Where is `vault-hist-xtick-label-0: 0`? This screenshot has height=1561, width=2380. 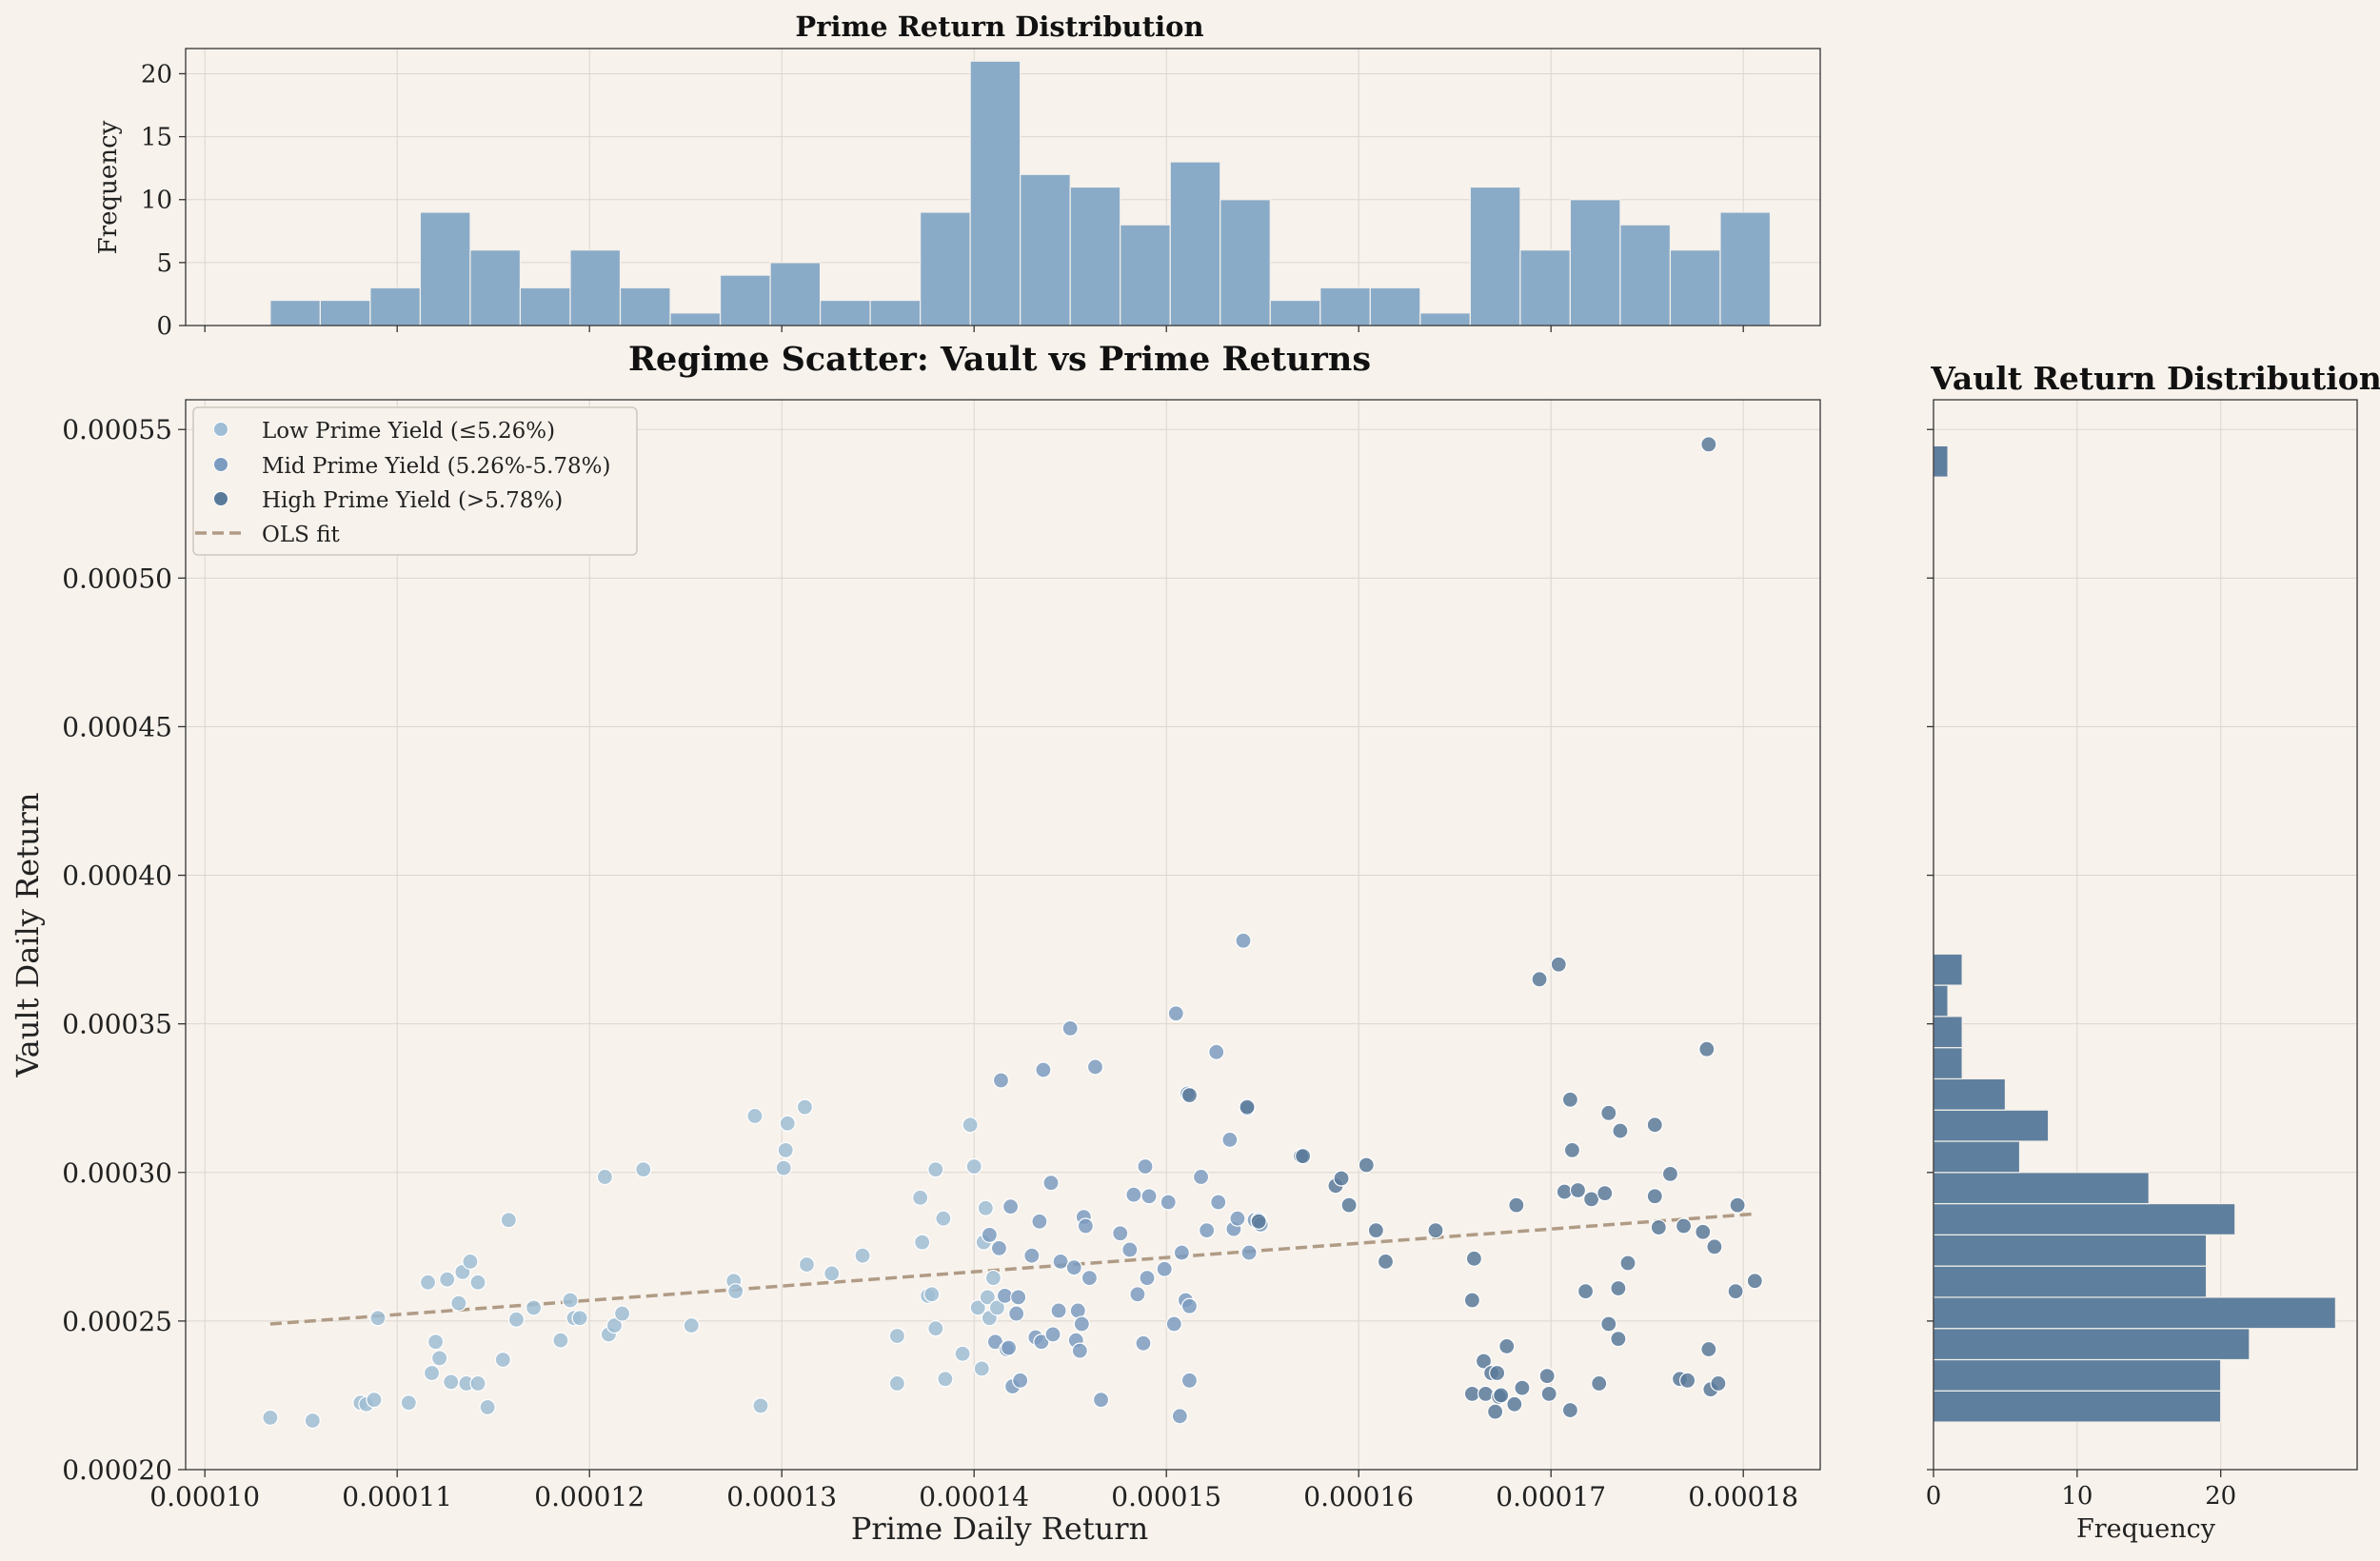 vault-hist-xtick-label-0: 0 is located at coordinates (1934, 1496).